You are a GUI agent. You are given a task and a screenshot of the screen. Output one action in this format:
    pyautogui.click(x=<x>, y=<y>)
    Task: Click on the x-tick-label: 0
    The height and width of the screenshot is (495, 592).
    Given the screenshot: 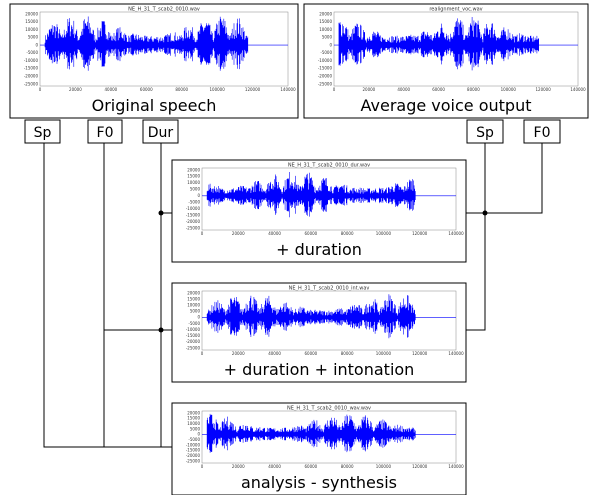 What is the action you would take?
    pyautogui.click(x=40, y=89)
    